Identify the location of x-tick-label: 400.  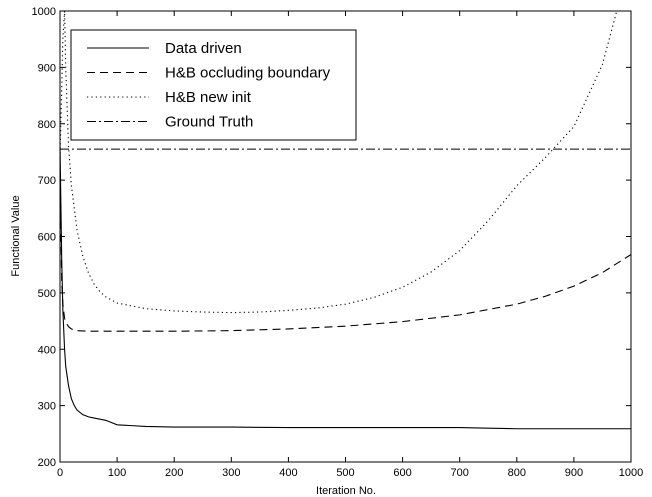
(288, 473).